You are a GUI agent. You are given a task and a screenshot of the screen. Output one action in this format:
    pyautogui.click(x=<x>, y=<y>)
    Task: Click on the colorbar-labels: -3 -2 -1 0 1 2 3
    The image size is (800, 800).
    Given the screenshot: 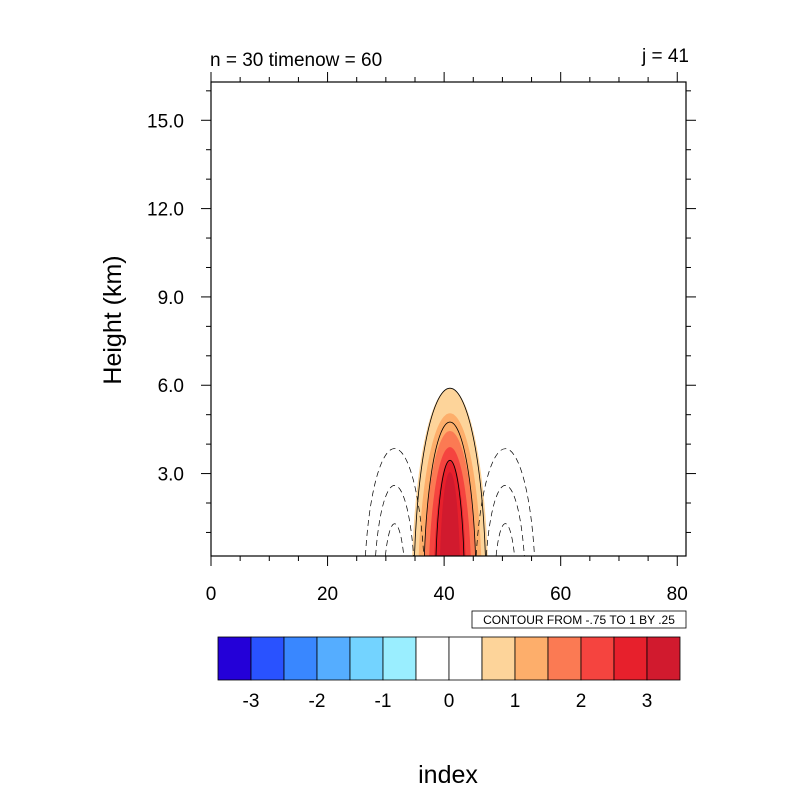 What is the action you would take?
    pyautogui.click(x=448, y=701)
    